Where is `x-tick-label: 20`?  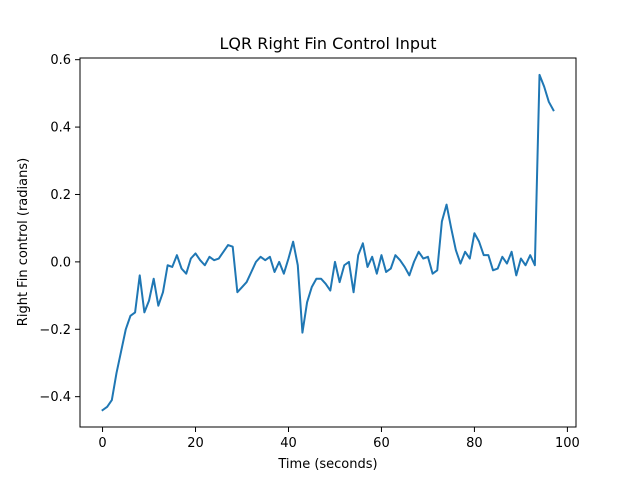 x-tick-label: 20 is located at coordinates (195, 443).